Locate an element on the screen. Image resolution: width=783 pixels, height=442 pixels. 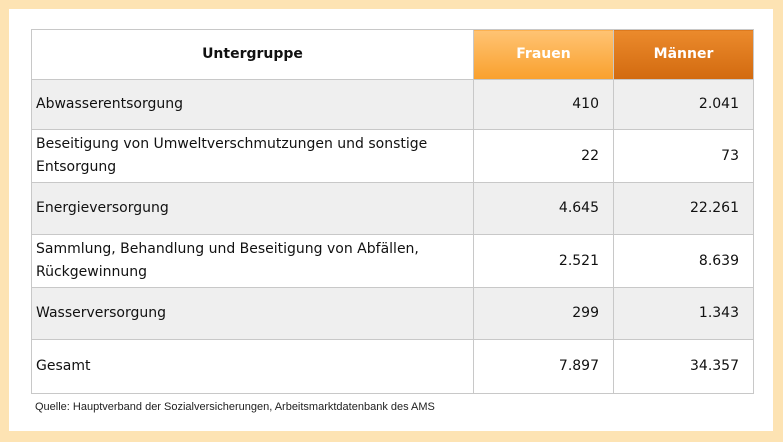
frauen-value: 22 is located at coordinates (543, 156).